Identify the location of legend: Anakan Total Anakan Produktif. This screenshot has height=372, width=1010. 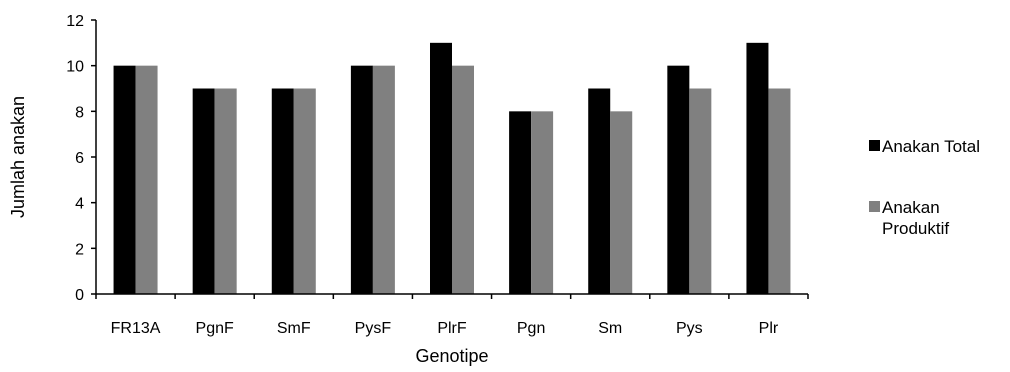
(924, 187).